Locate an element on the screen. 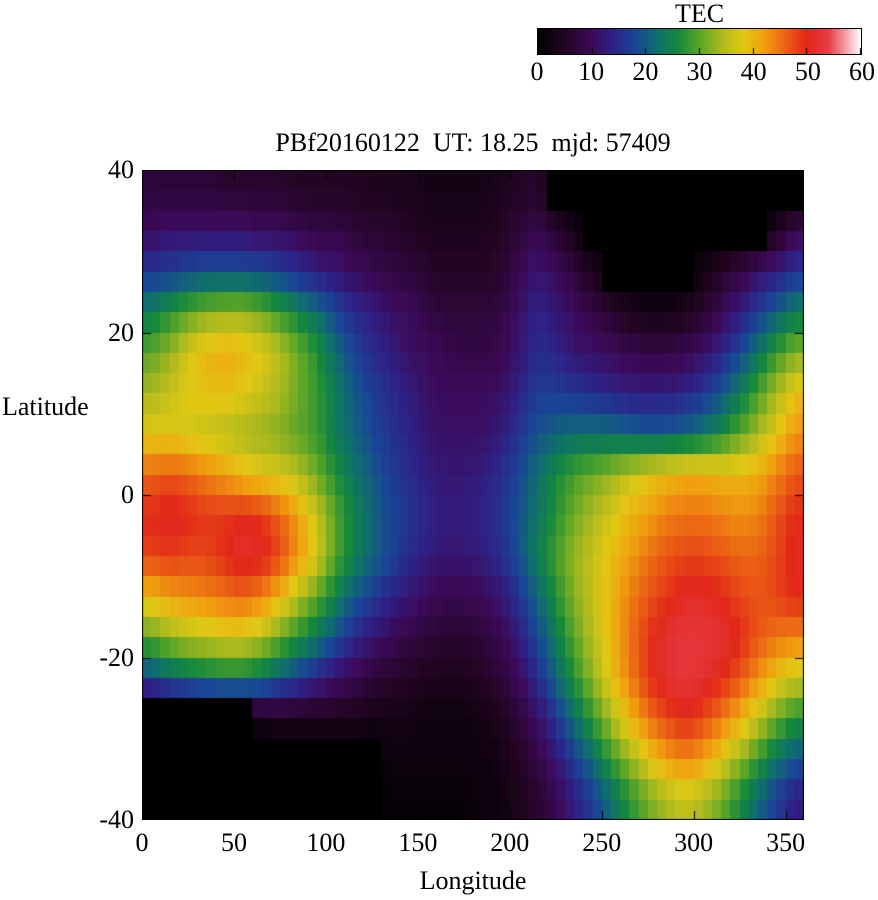  x-tick-label: 0 is located at coordinates (142, 842).